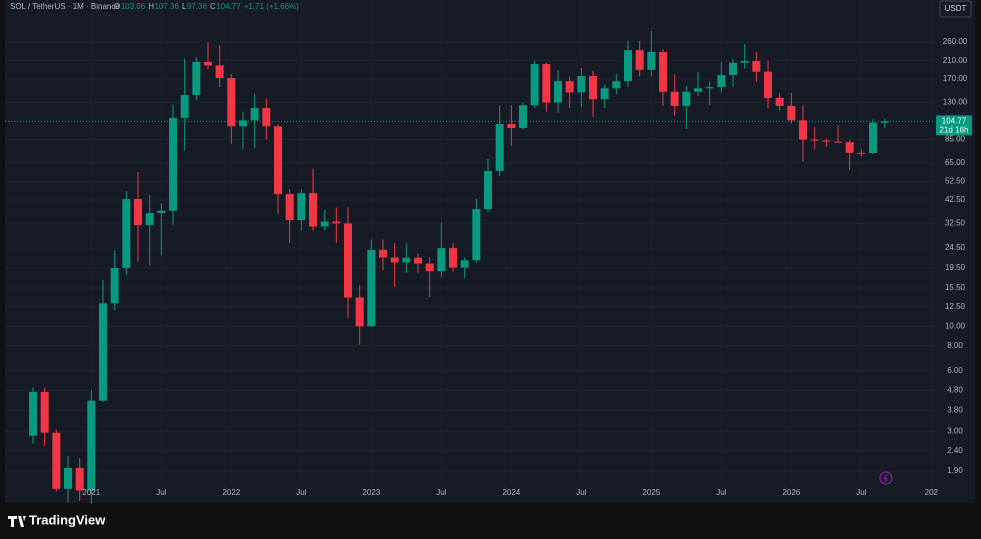  What do you see at coordinates (955, 470) in the screenshot?
I see `y-tick-label: 1.90` at bounding box center [955, 470].